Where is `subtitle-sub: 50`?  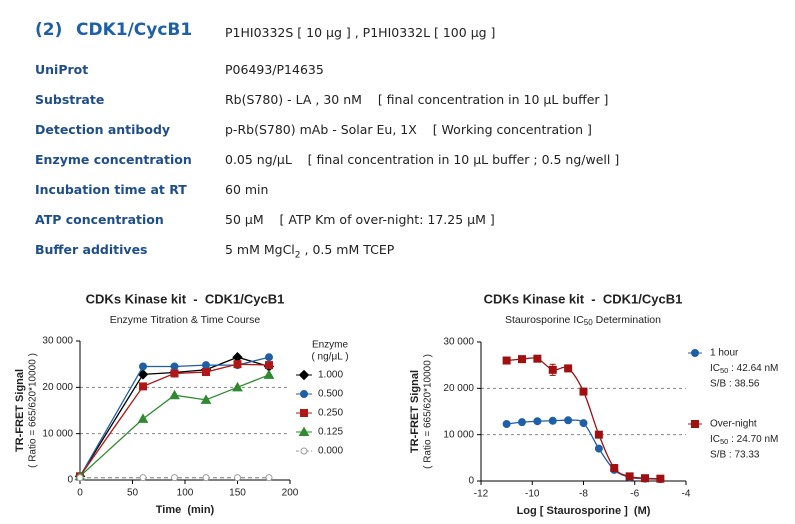
subtitle-sub: 50 is located at coordinates (588, 322).